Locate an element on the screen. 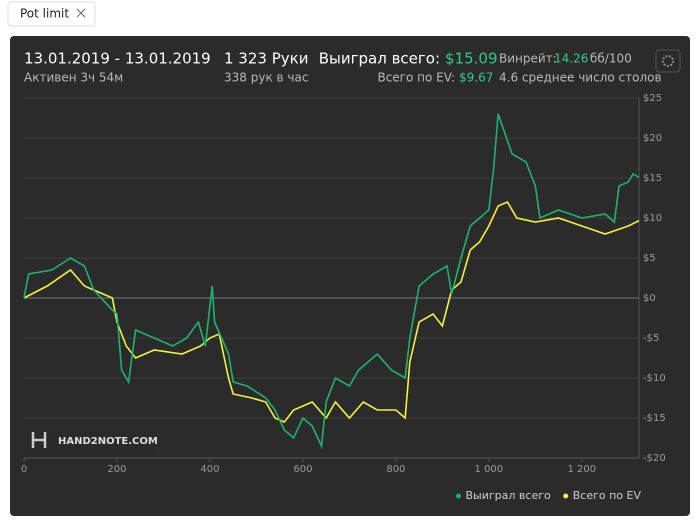 This screenshot has height=526, width=700. x-tick-label: 600 is located at coordinates (302, 469).